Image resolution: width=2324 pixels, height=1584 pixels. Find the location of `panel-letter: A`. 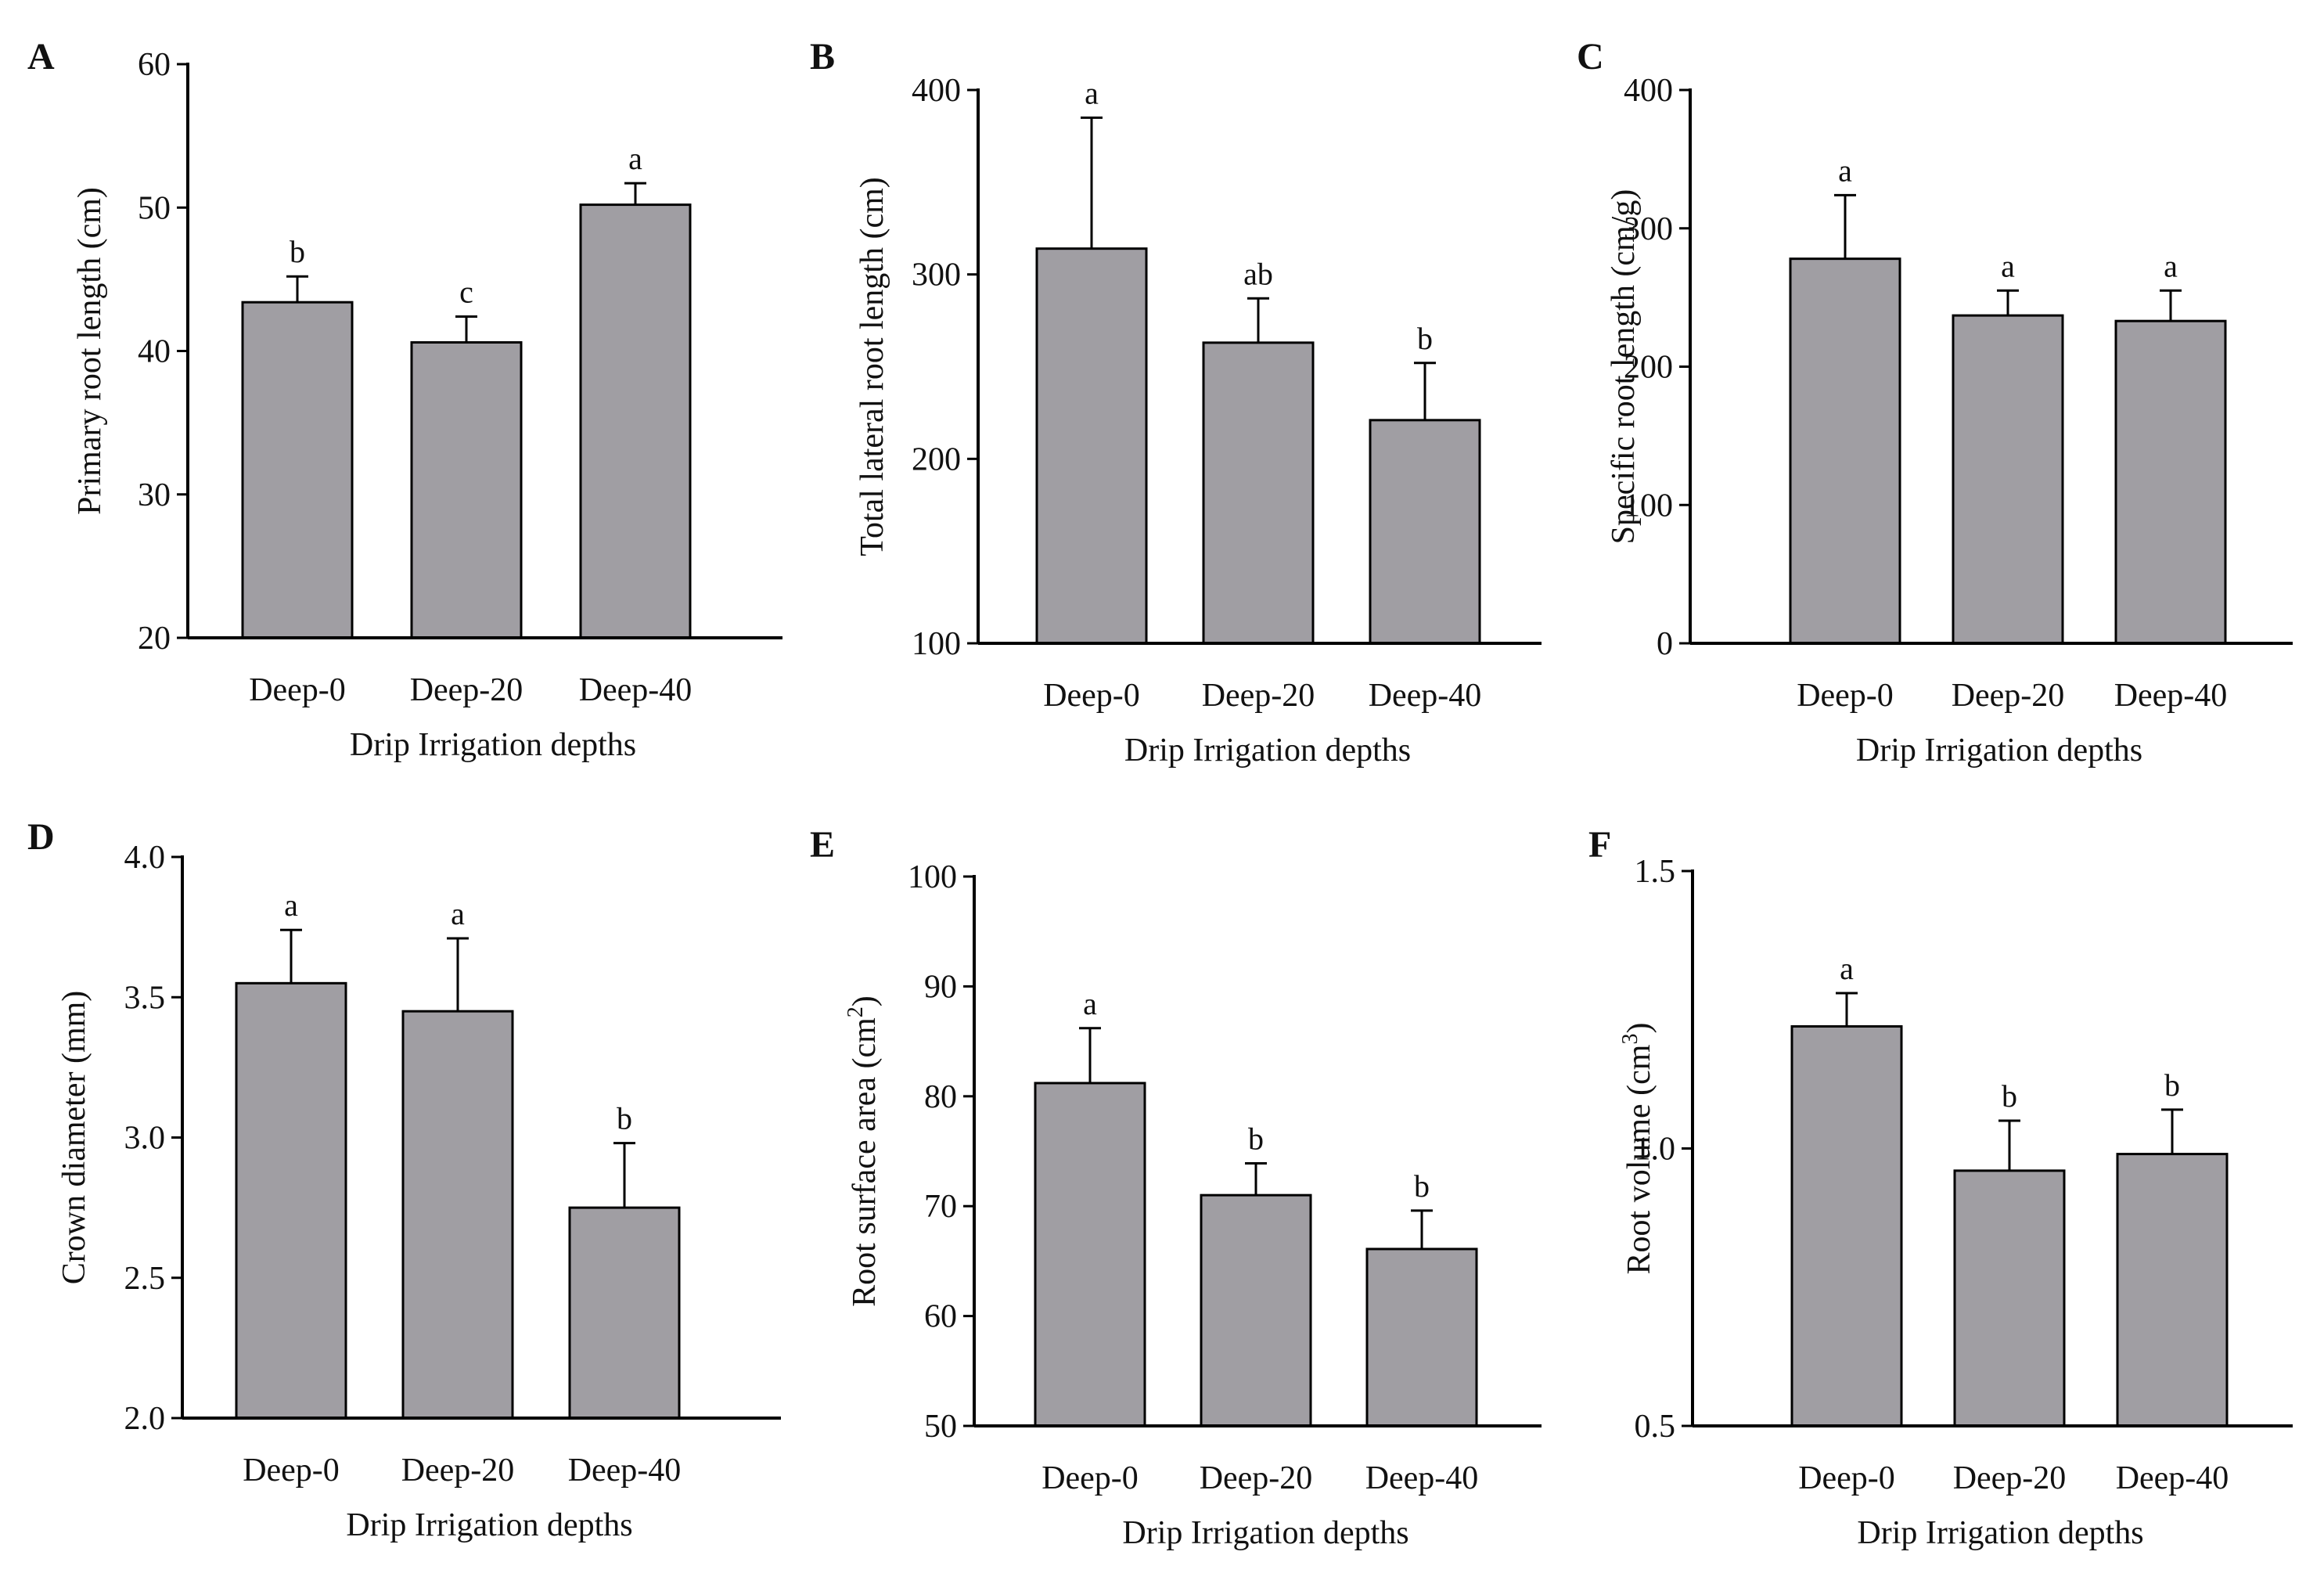

panel-letter: A is located at coordinates (41, 56).